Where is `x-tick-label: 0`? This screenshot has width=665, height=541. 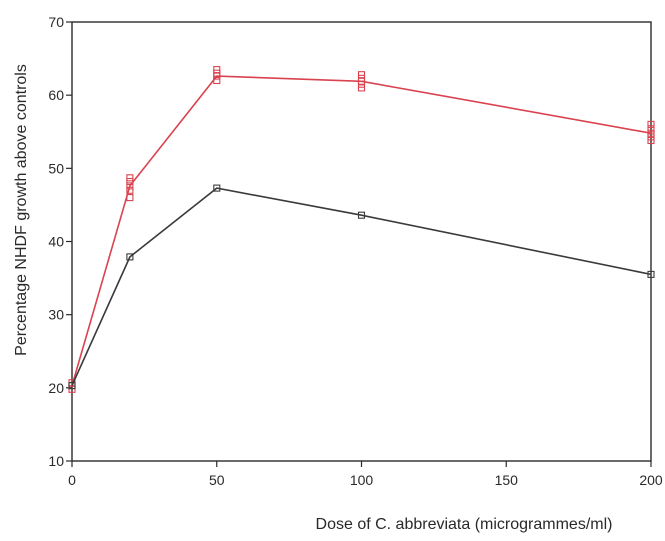 x-tick-label: 0 is located at coordinates (72, 480).